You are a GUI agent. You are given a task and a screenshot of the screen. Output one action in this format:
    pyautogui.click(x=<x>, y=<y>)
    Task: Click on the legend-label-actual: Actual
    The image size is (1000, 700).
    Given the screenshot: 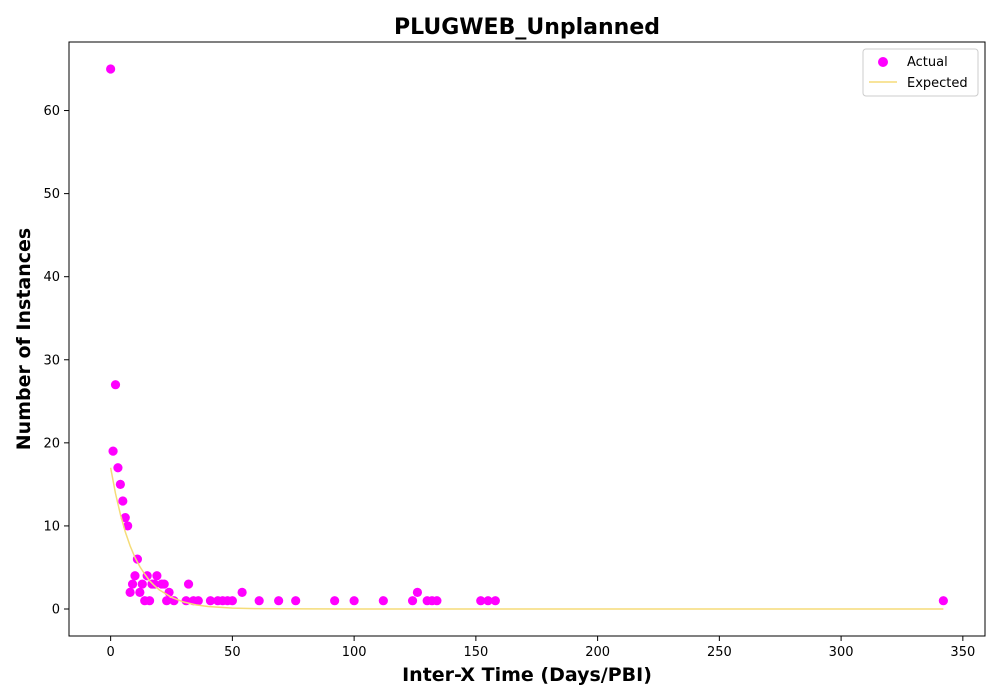 What is the action you would take?
    pyautogui.click(x=927, y=62)
    